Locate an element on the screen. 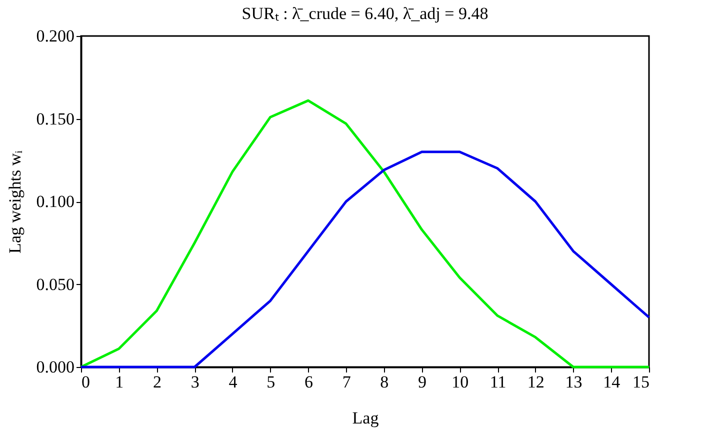  x-tick-label: 5 is located at coordinates (271, 382).